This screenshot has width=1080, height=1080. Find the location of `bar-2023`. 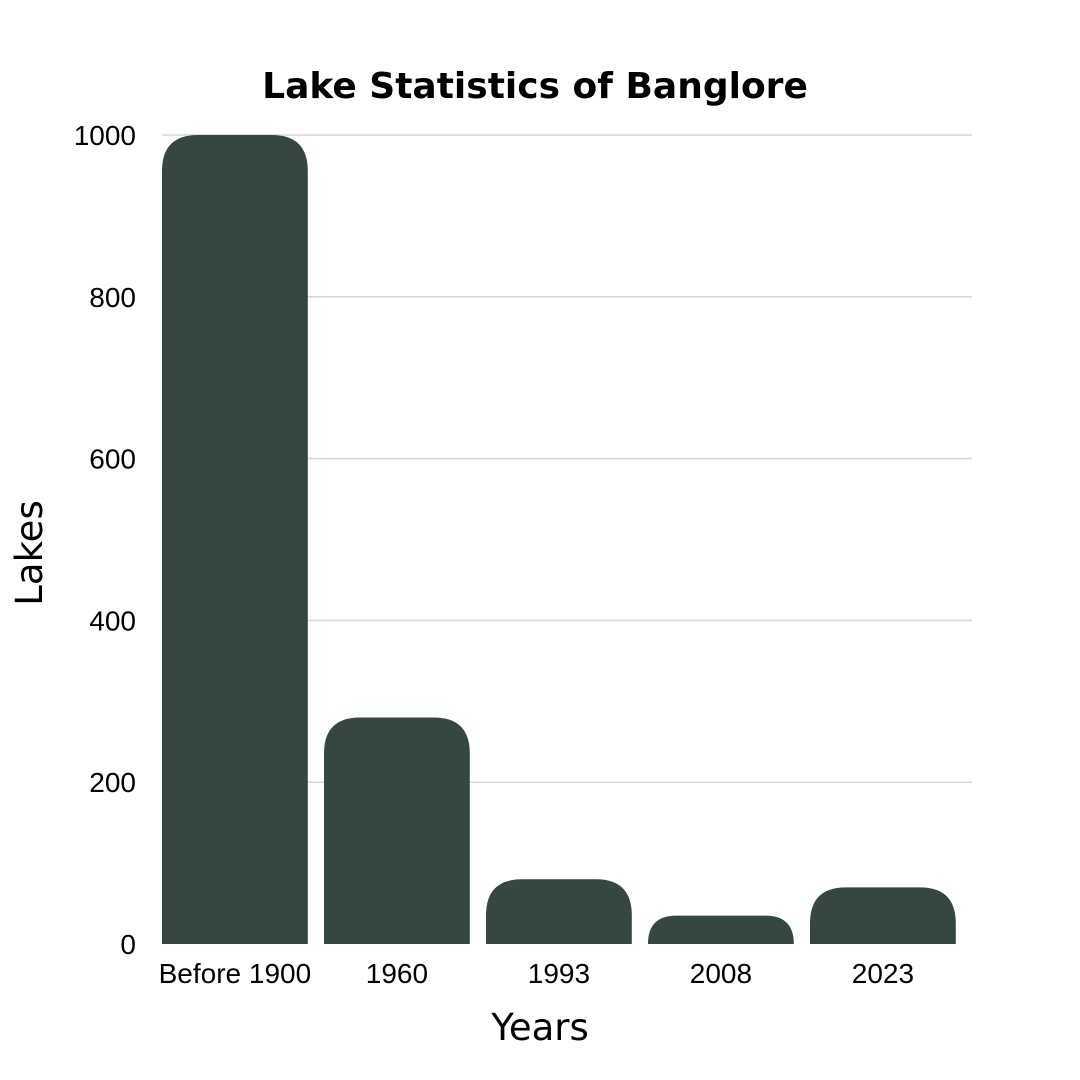

bar-2023 is located at coordinates (883, 915).